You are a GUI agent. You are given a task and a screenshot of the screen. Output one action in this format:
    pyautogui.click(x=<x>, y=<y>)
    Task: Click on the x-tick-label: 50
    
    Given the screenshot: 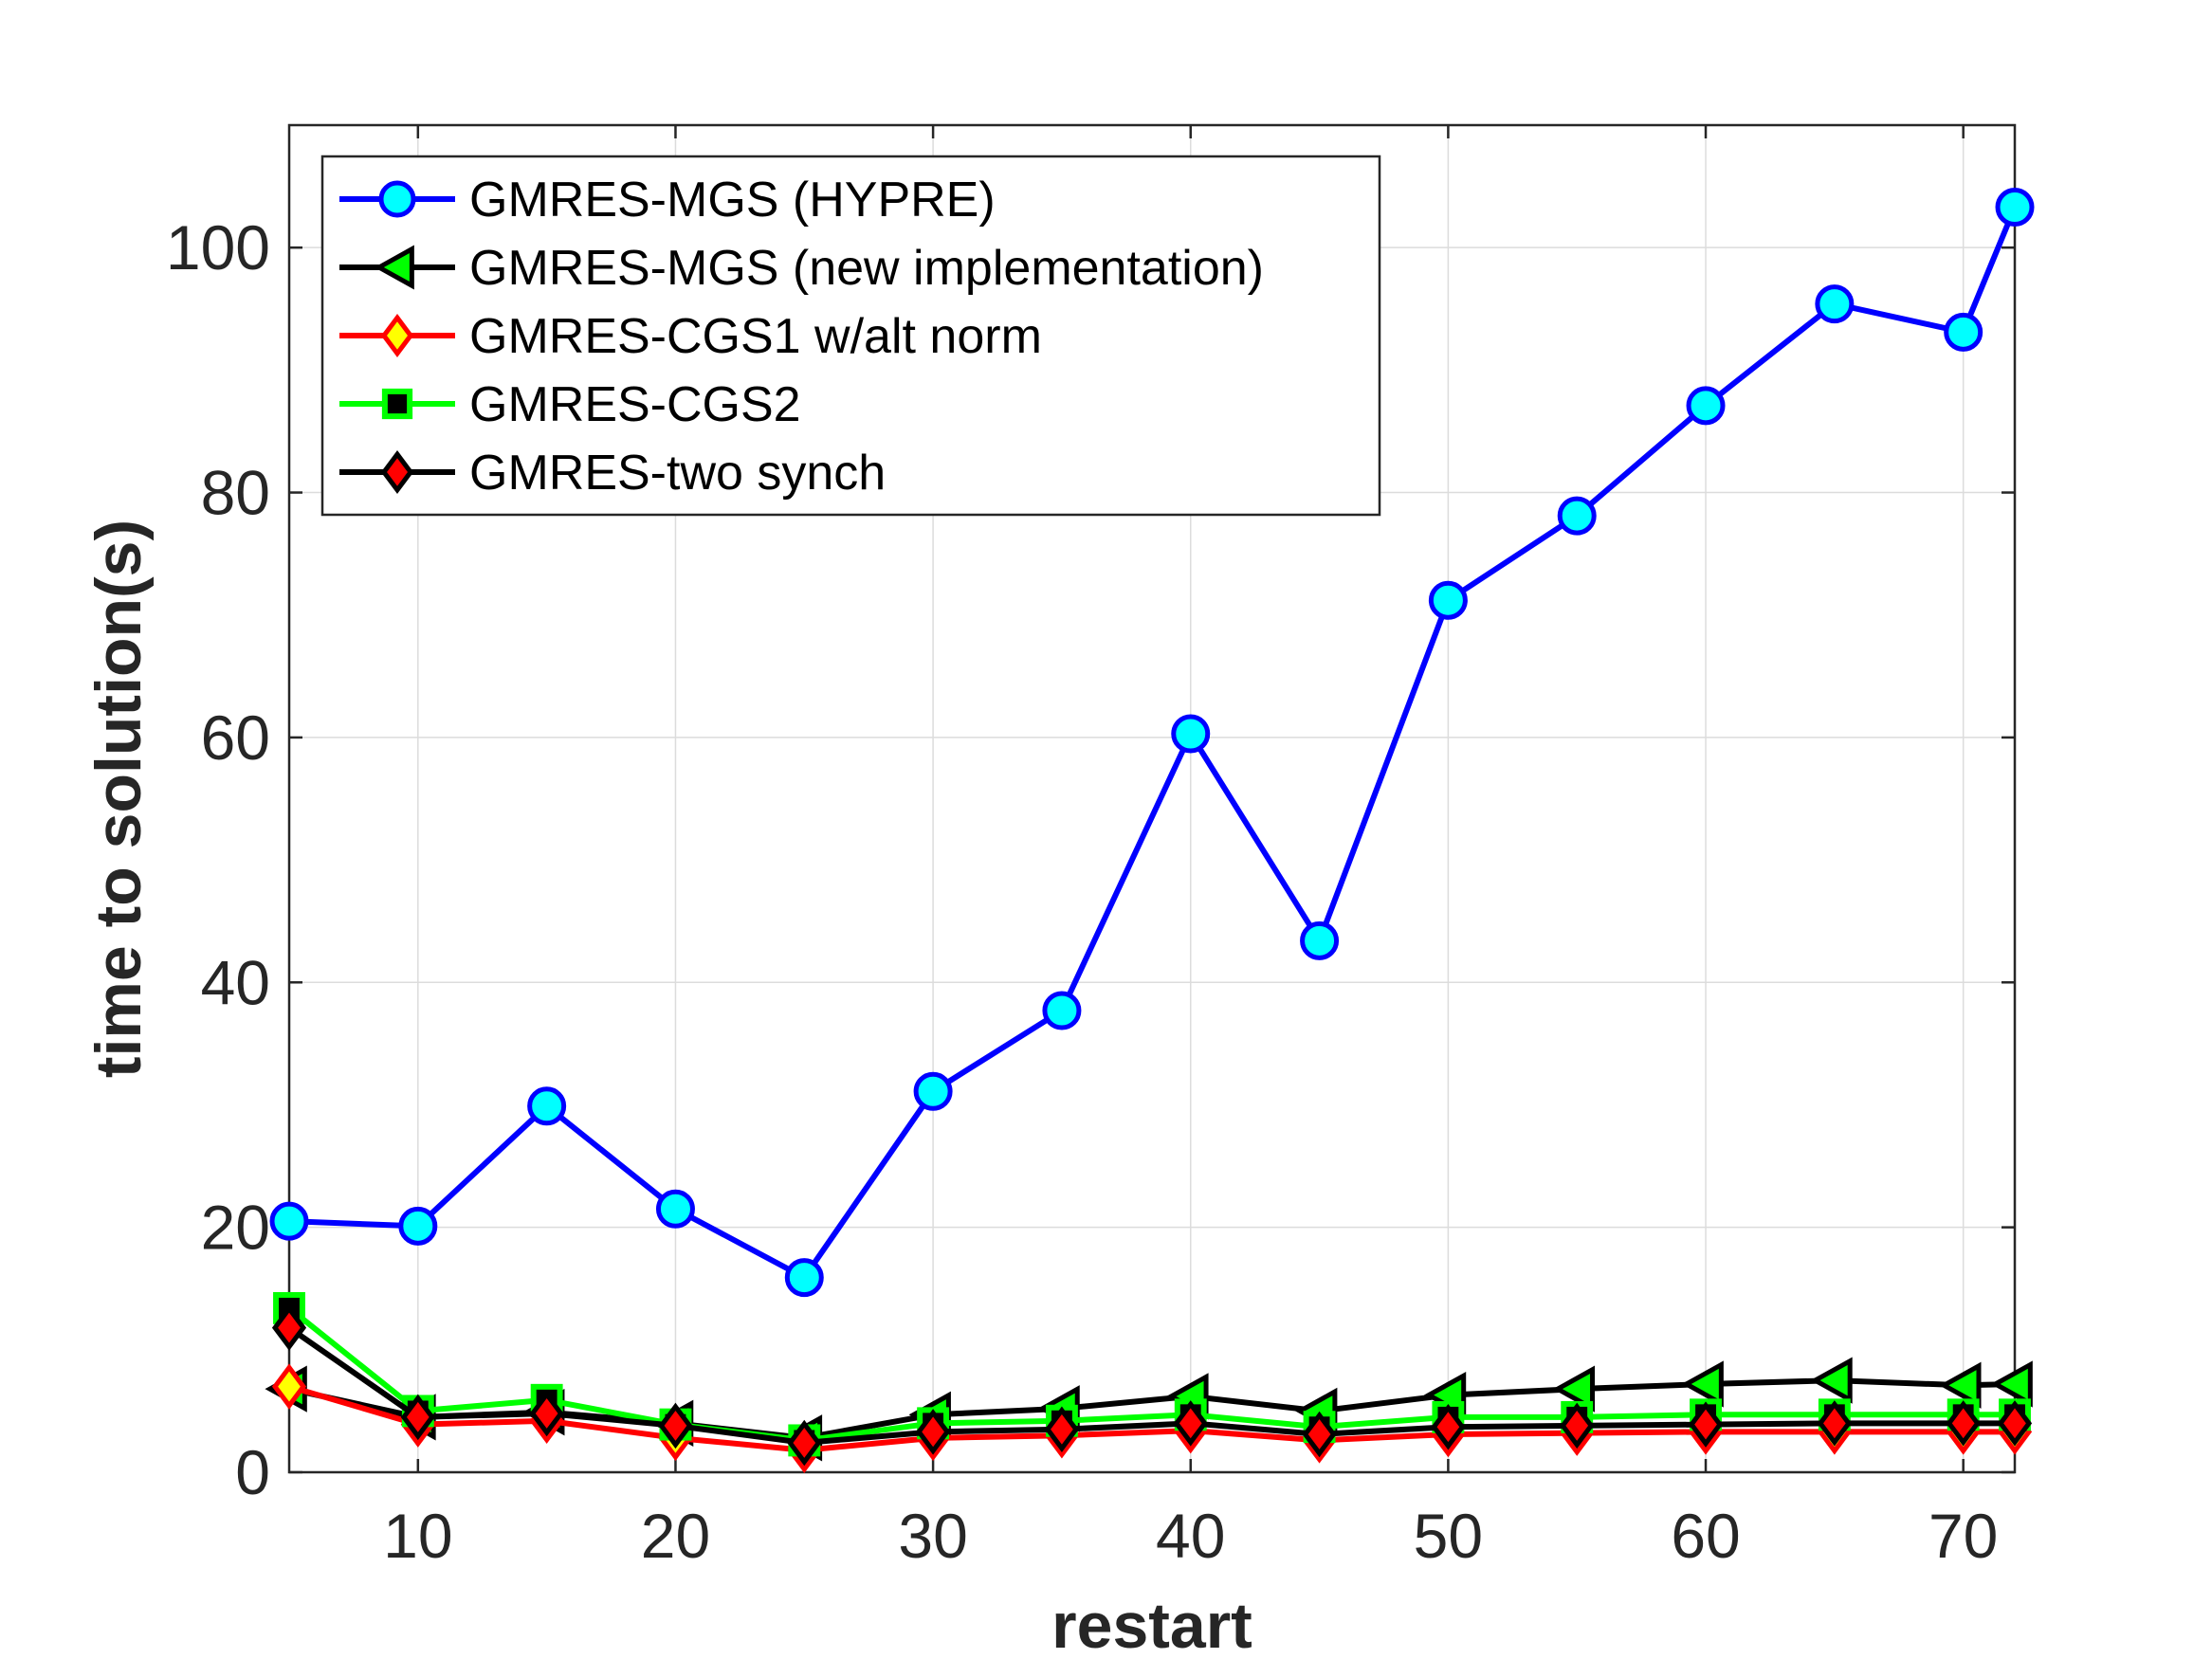 What is the action you would take?
    pyautogui.click(x=1448, y=1536)
    